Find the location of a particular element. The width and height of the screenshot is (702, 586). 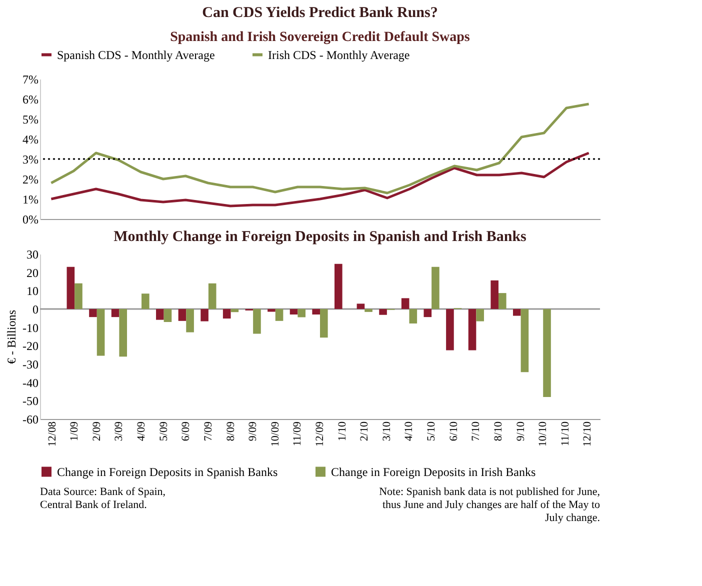

x-tick-label: 2/09 is located at coordinates (96, 431).